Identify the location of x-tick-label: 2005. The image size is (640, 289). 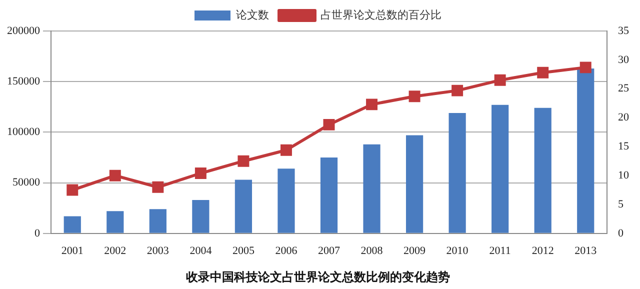
(243, 250).